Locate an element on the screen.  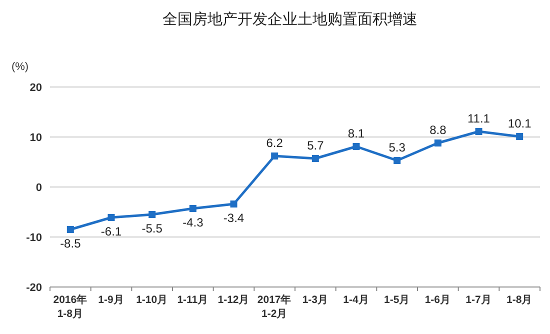
y-tick-label: -10 is located at coordinates (34, 238).